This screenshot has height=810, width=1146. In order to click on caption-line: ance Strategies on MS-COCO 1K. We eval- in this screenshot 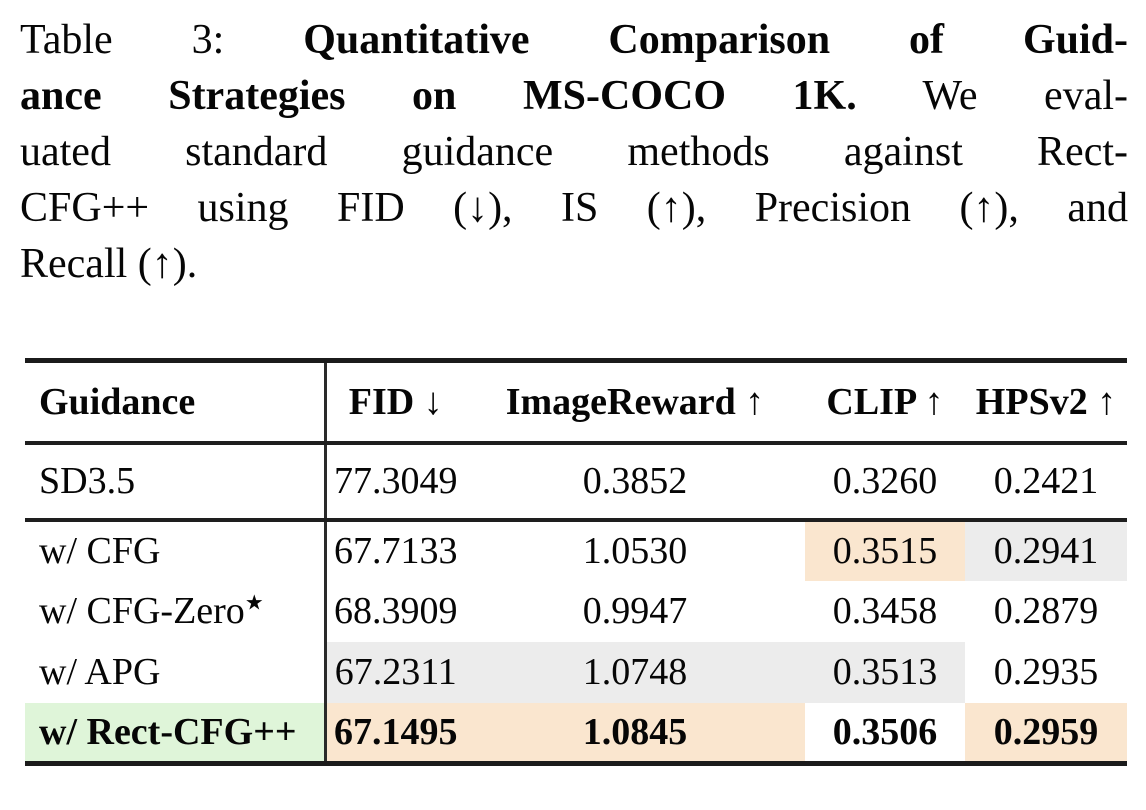, I will do `click(574, 96)`.